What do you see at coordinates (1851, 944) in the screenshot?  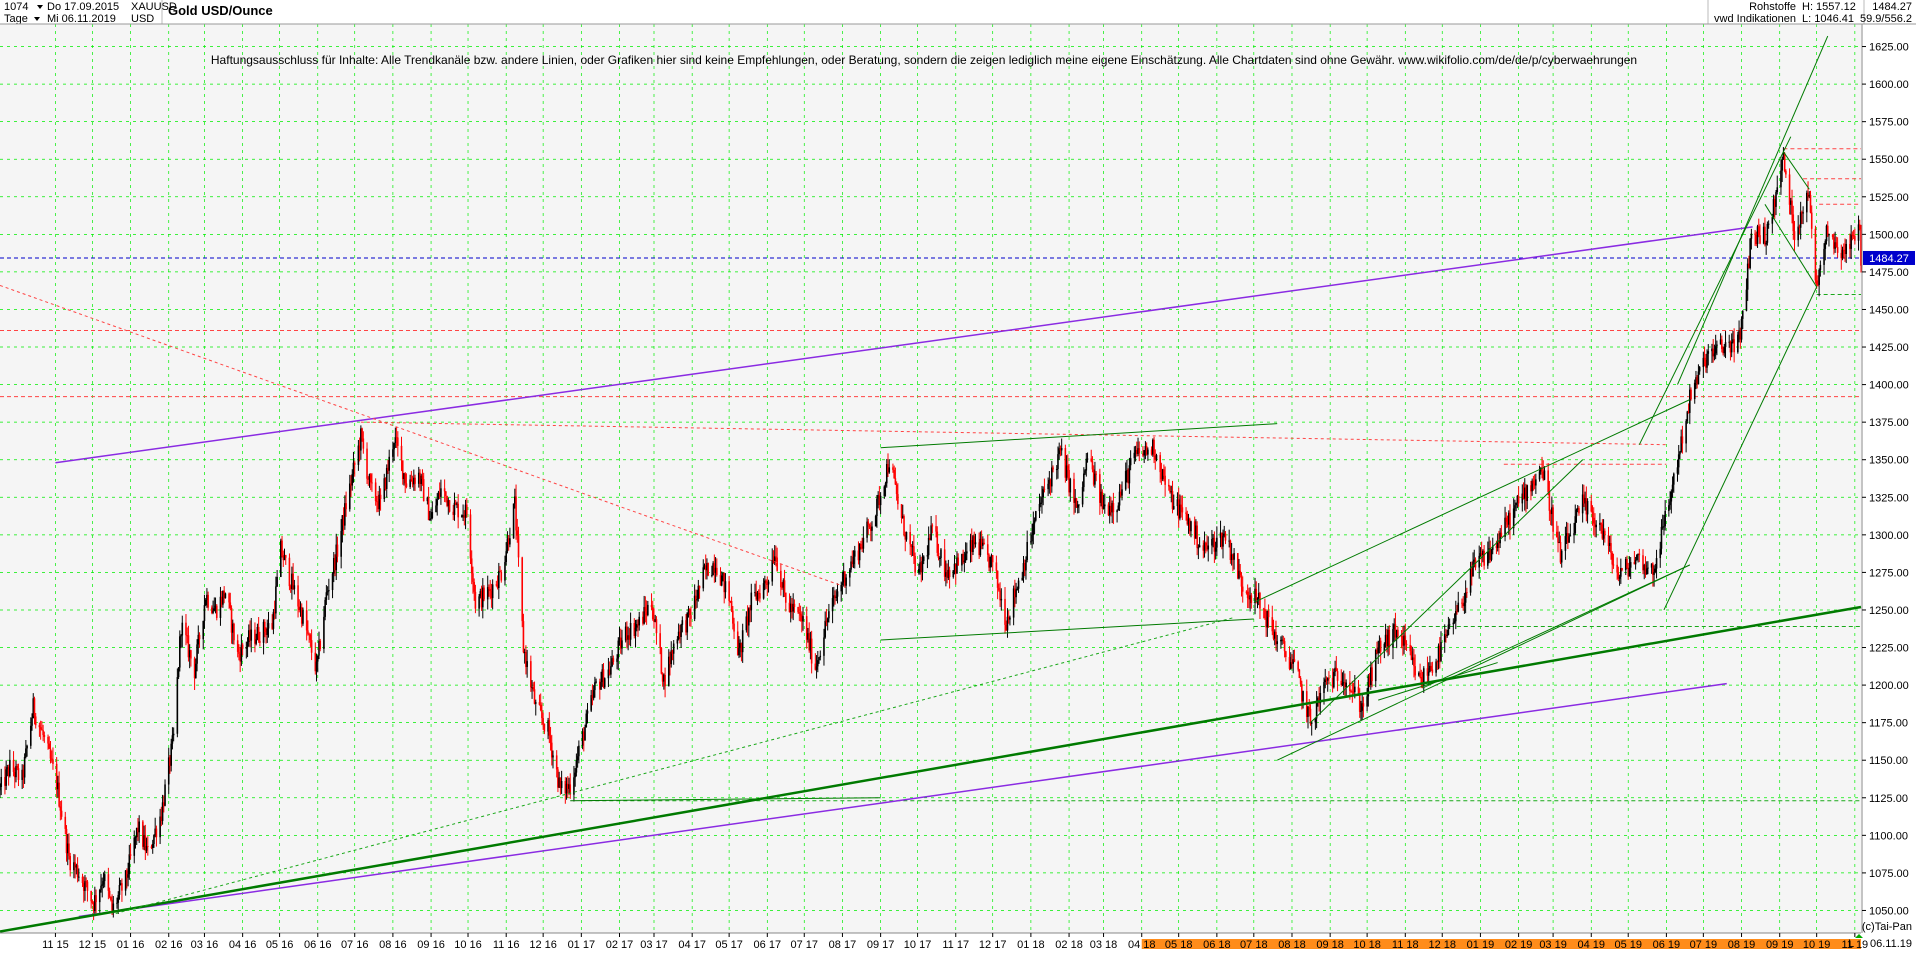 I see `scale-mode: L` at bounding box center [1851, 944].